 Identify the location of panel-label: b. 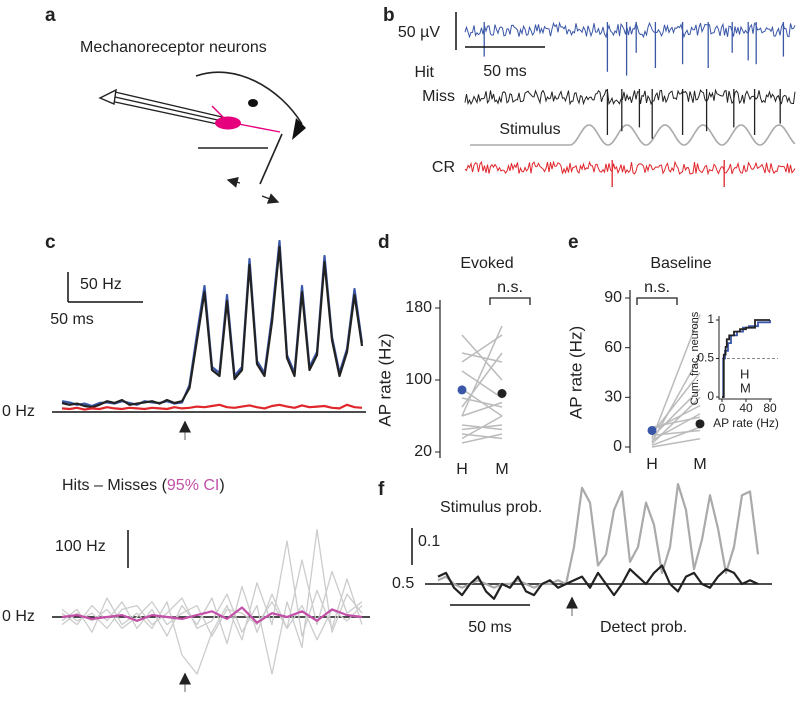
(389, 15).